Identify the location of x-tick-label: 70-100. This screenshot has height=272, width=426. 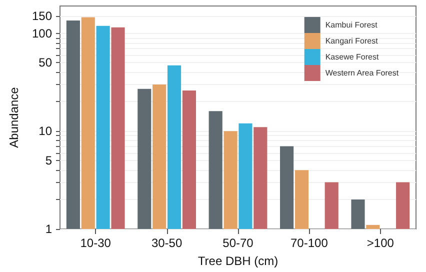
(309, 243).